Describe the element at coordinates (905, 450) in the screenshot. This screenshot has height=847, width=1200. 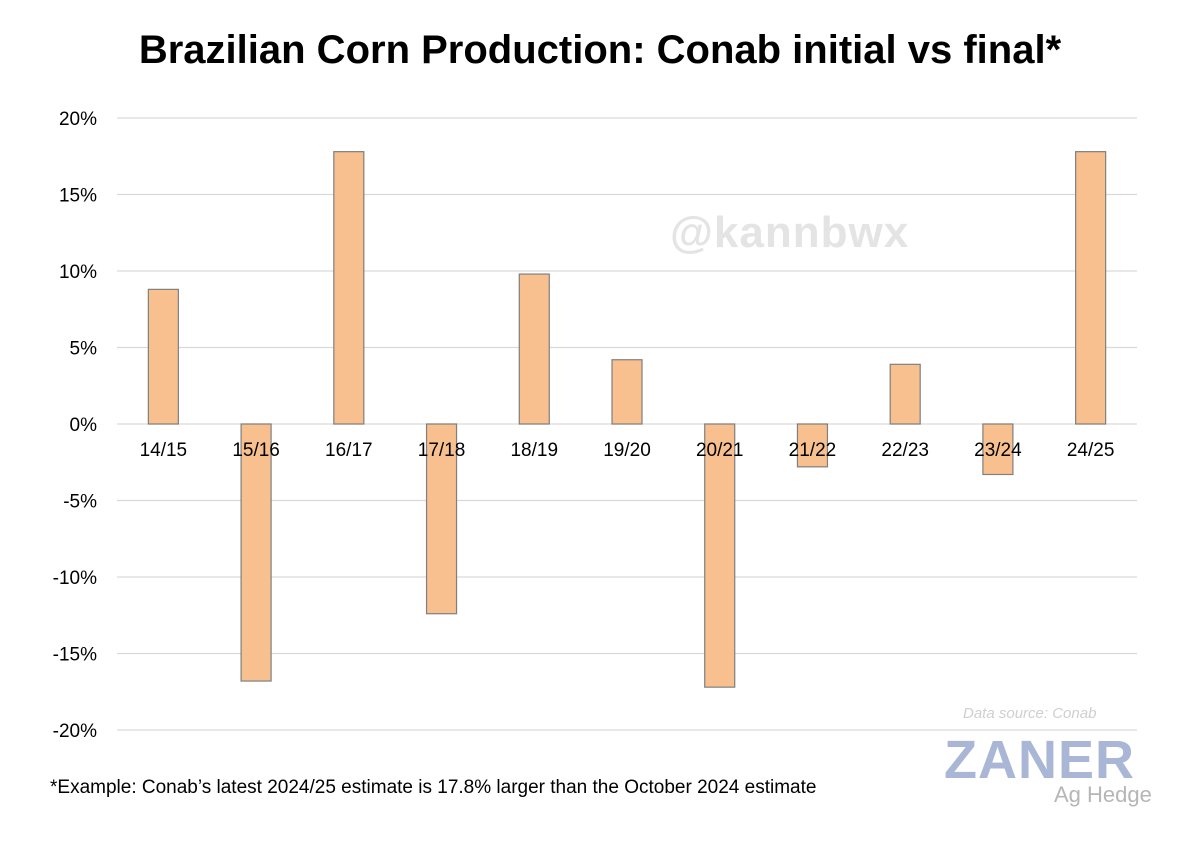
I see `x-tick-label: 22/23` at that location.